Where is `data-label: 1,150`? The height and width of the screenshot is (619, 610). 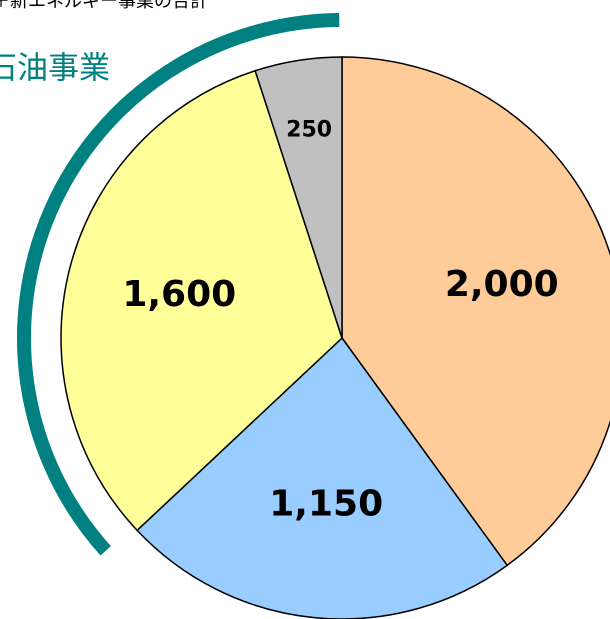
data-label: 1,150 is located at coordinates (326, 503).